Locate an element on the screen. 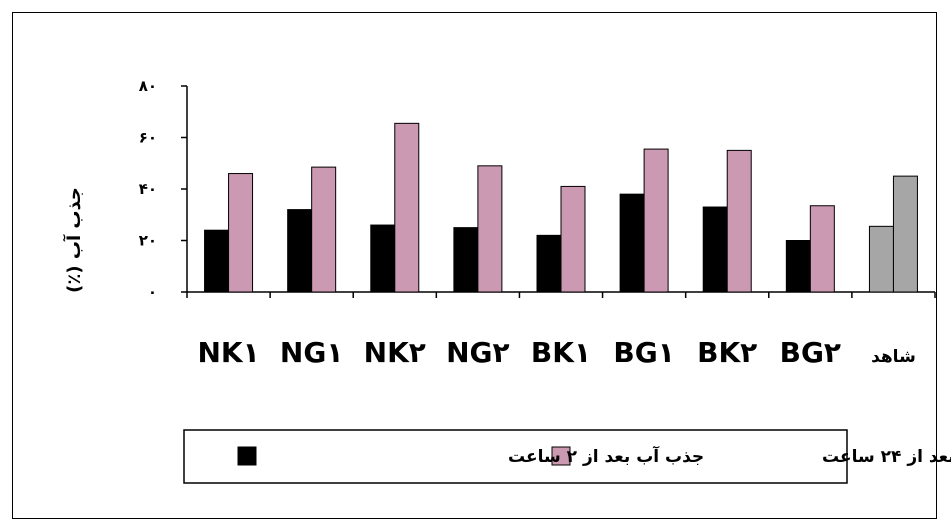 The height and width of the screenshot is (531, 951). legend-label-24h: جذب آب بعد از ۲۴ ساعت is located at coordinates (886, 456).